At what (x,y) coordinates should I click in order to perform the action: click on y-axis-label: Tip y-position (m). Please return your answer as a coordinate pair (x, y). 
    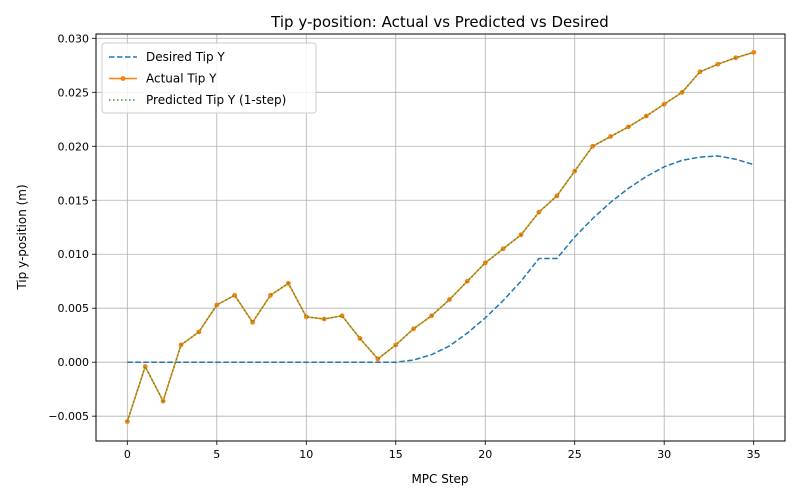
    Looking at the image, I should click on (22, 237).